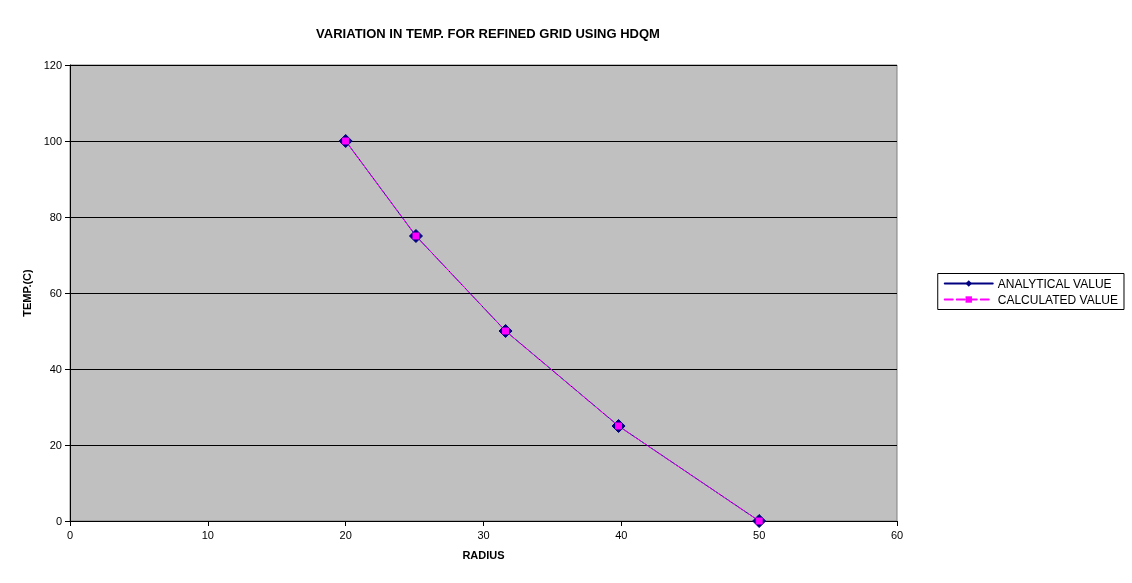 The height and width of the screenshot is (583, 1132). Describe the element at coordinates (52, 141) in the screenshot. I see `y-tick-label: 100` at that location.